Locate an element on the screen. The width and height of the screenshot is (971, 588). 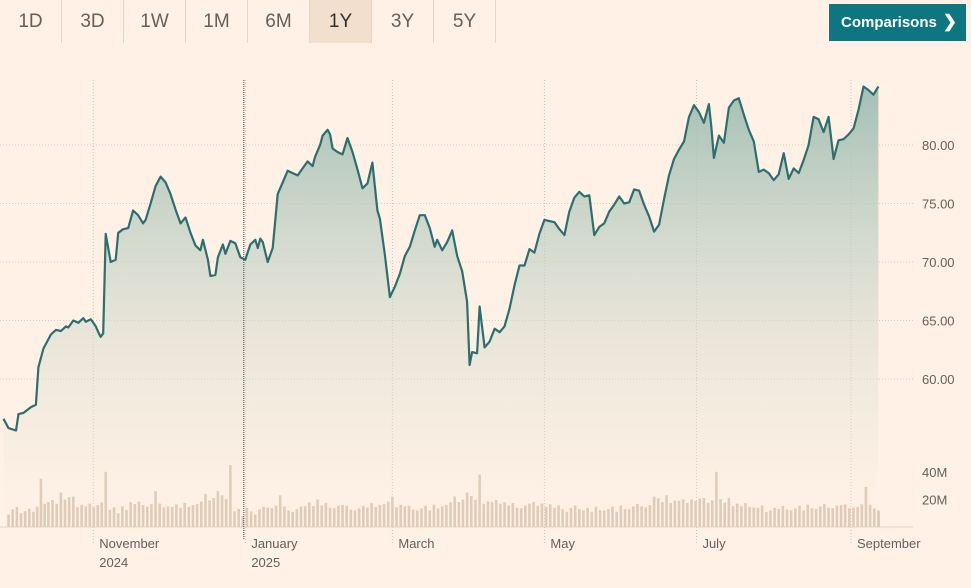
tab-6m: 6M is located at coordinates (279, 21).